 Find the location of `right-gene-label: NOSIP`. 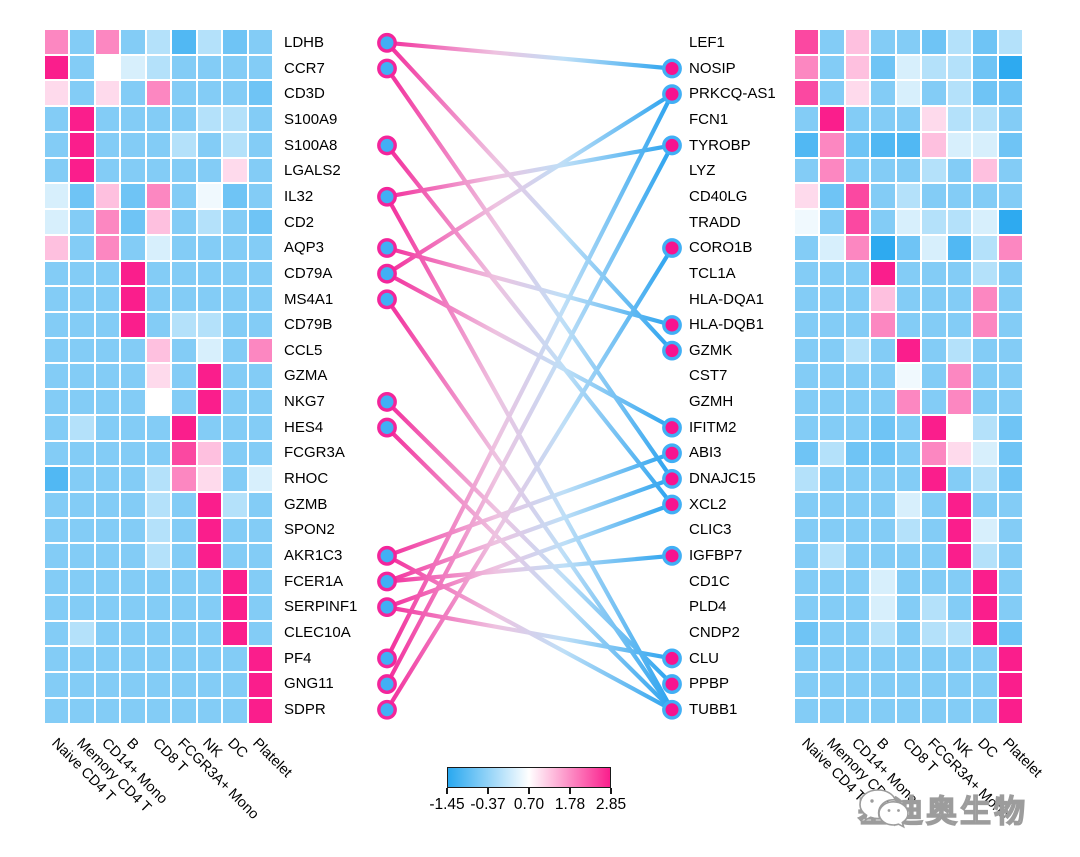

right-gene-label: NOSIP is located at coordinates (712, 68).